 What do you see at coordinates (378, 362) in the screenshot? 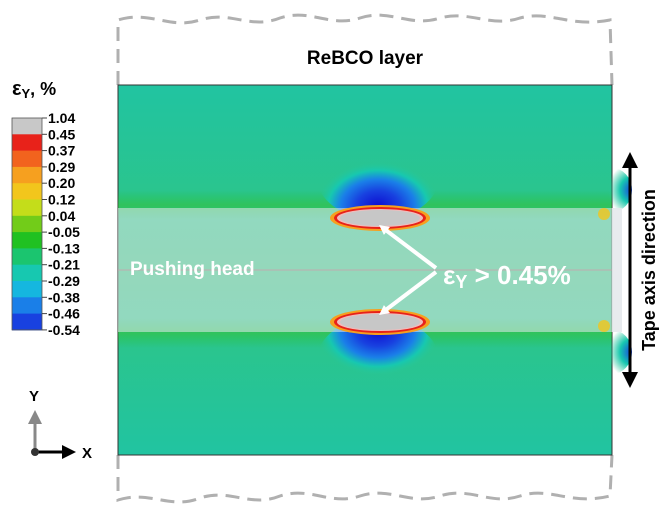
I see `compressive-region-bottom` at bounding box center [378, 362].